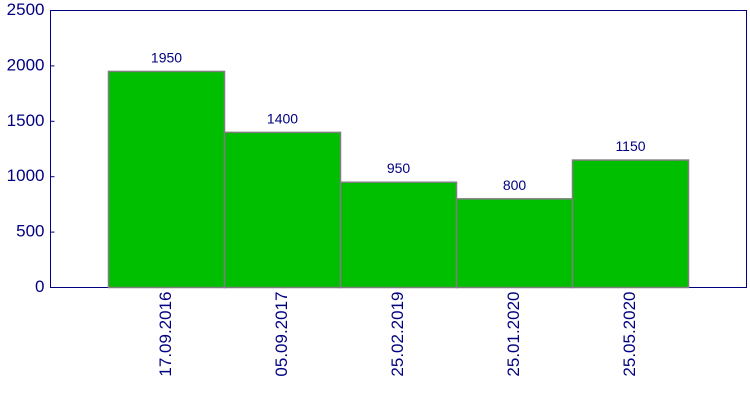  Describe the element at coordinates (30, 231) in the screenshot. I see `y-tick-label: 500` at that location.